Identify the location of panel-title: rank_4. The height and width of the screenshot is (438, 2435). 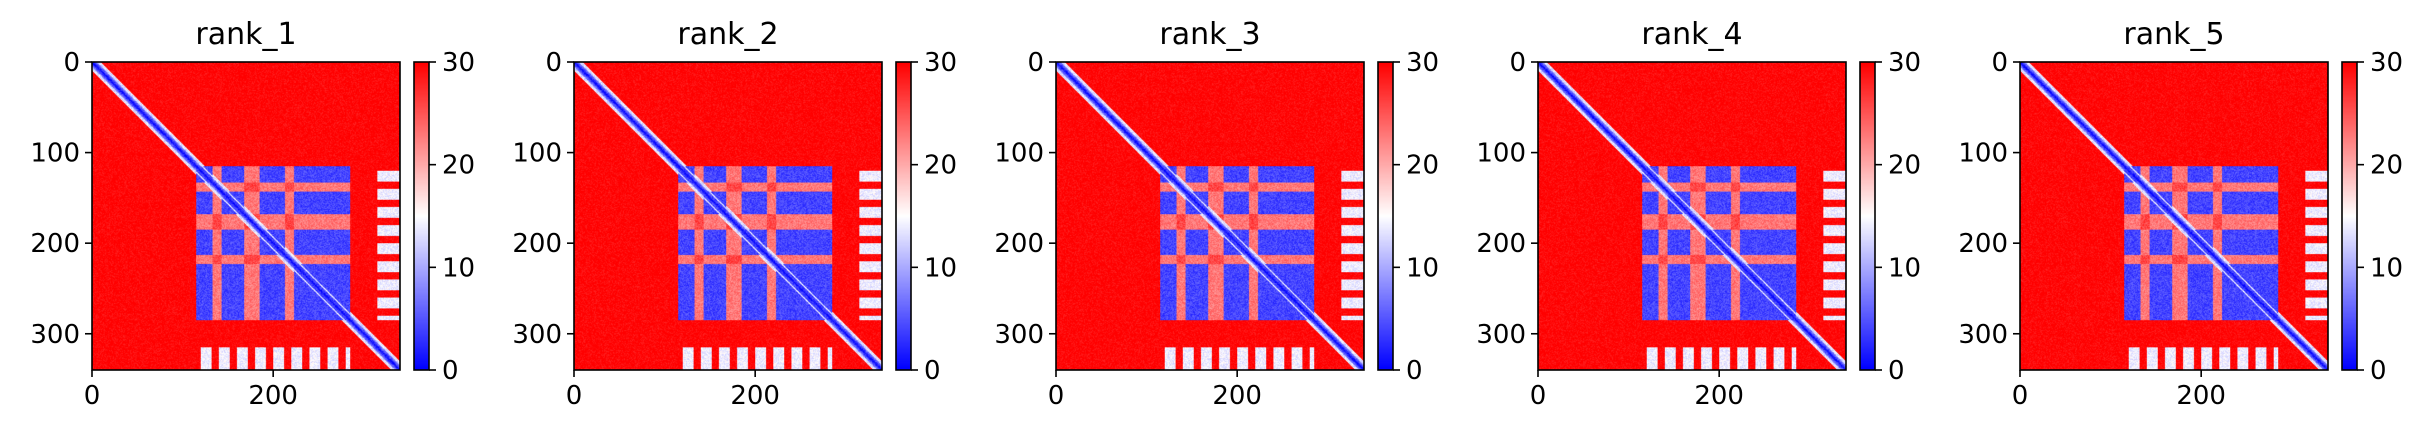
(1691, 34).